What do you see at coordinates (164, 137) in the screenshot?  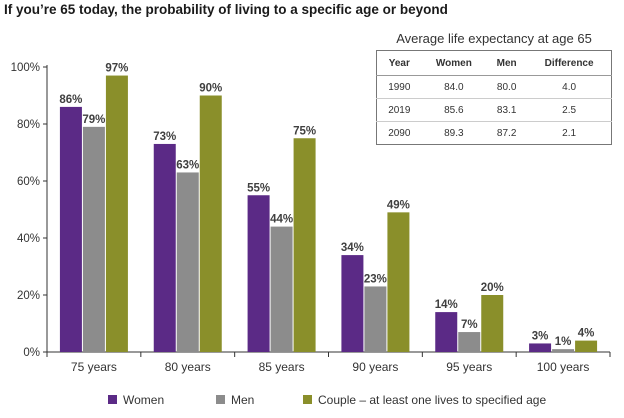 I see `data-label: 73%` at bounding box center [164, 137].